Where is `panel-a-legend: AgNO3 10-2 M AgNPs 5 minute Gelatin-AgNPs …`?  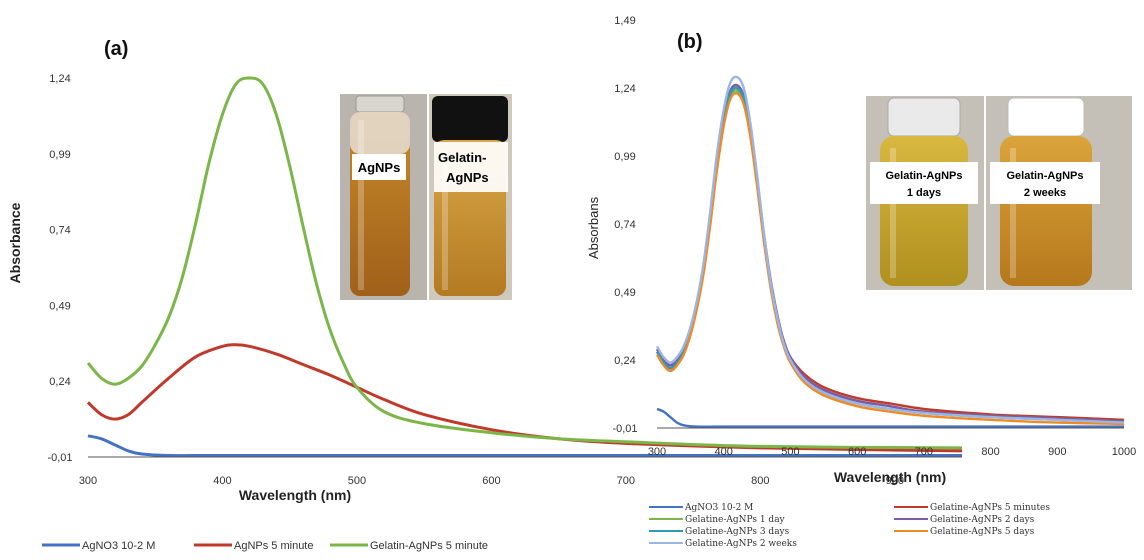
panel-a-legend: AgNO3 10-2 M AgNPs 5 minute Gelatin-AgNPs … is located at coordinates (265, 546).